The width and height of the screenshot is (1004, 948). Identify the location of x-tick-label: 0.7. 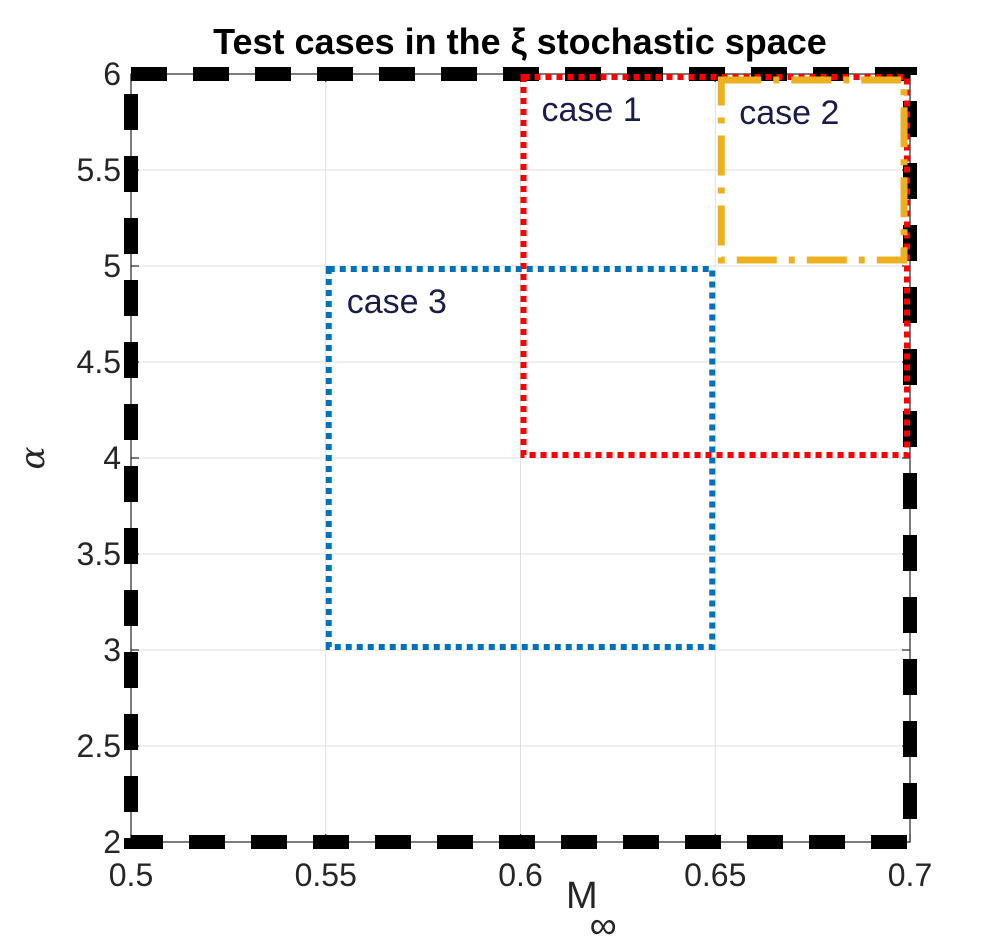
(910, 875).